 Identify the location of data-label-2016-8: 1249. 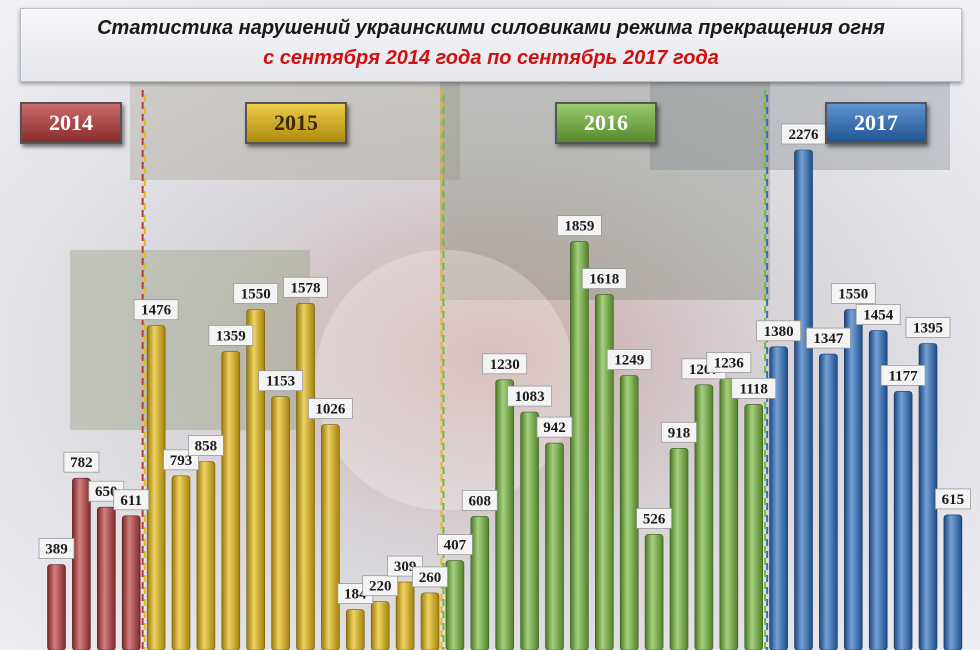
(629, 361).